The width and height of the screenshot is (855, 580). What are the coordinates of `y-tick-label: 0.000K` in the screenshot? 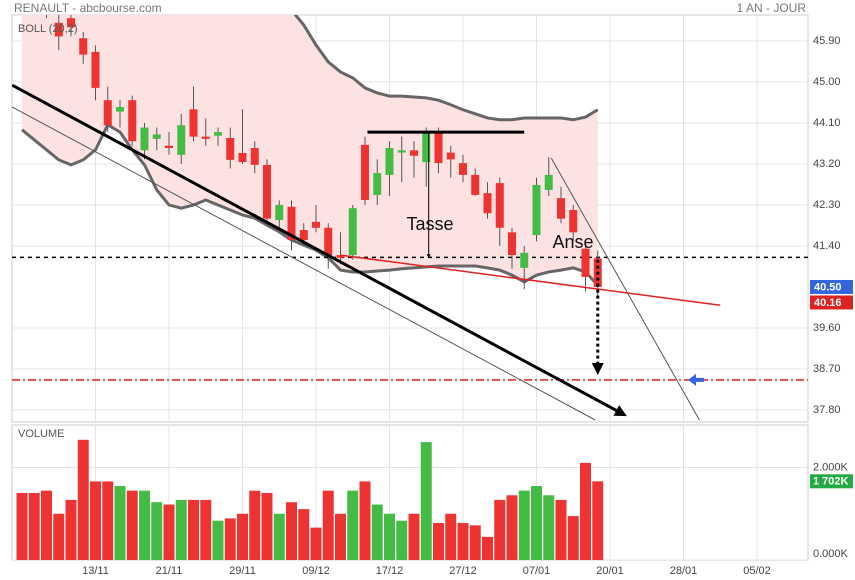 It's located at (831, 554).